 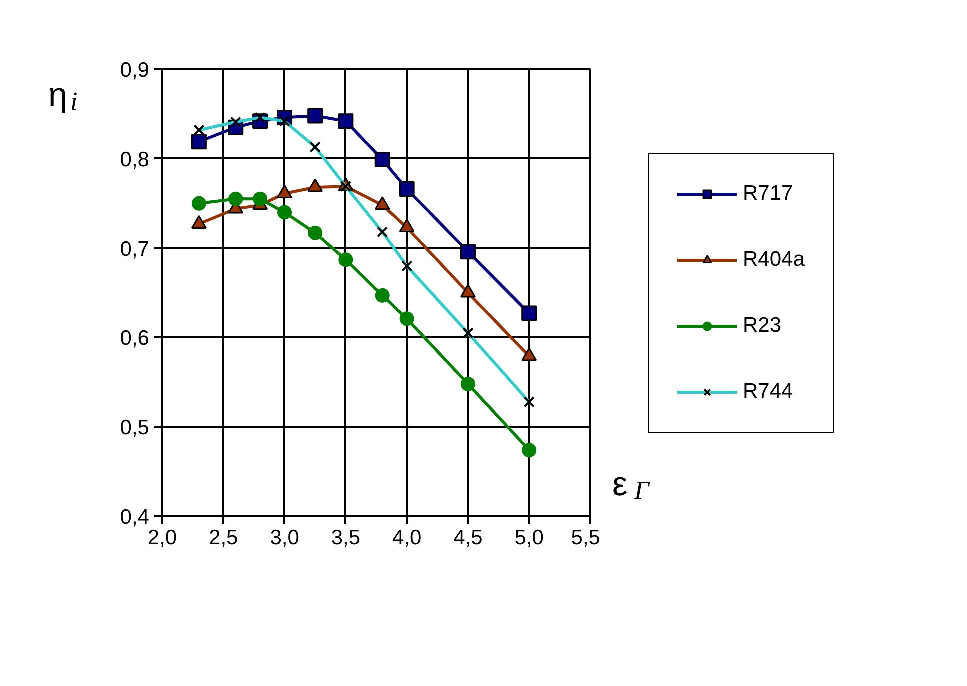 I want to click on y-tick-label: 0,5, so click(x=135, y=428).